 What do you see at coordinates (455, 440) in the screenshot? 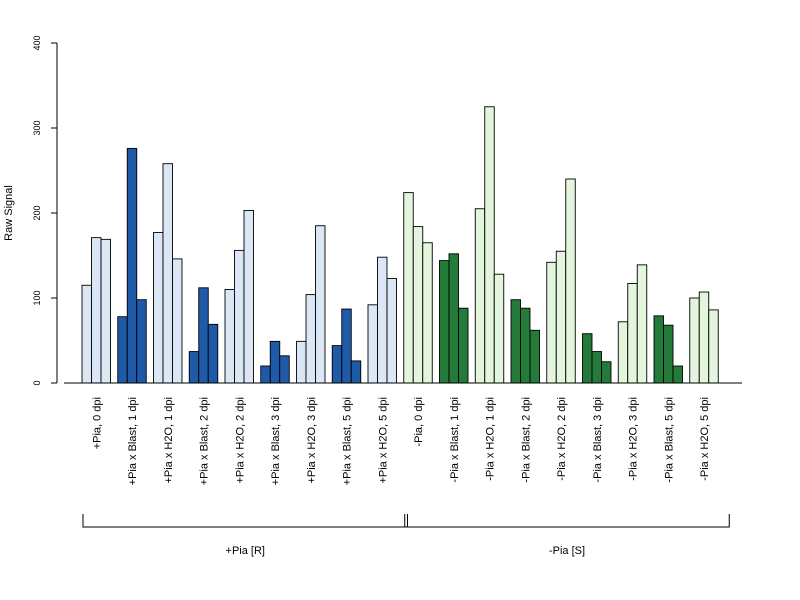
I see `category-label: -Pia x Blast, 1 dpi` at bounding box center [455, 440].